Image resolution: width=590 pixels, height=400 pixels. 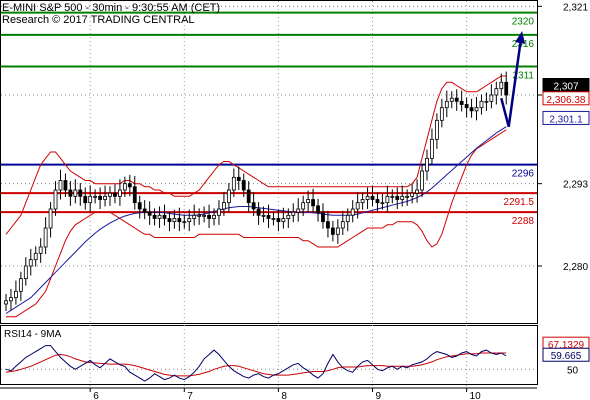 What do you see at coordinates (523, 22) in the screenshot?
I see `level-label-resistance: 2320` at bounding box center [523, 22].